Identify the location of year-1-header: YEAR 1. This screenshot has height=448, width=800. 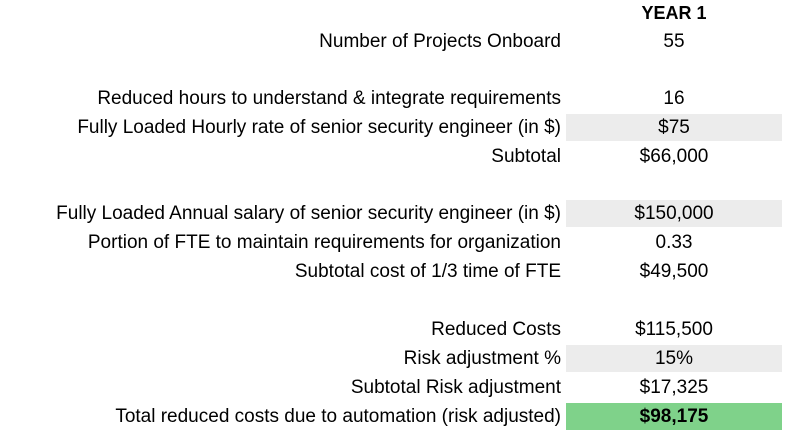
(674, 13).